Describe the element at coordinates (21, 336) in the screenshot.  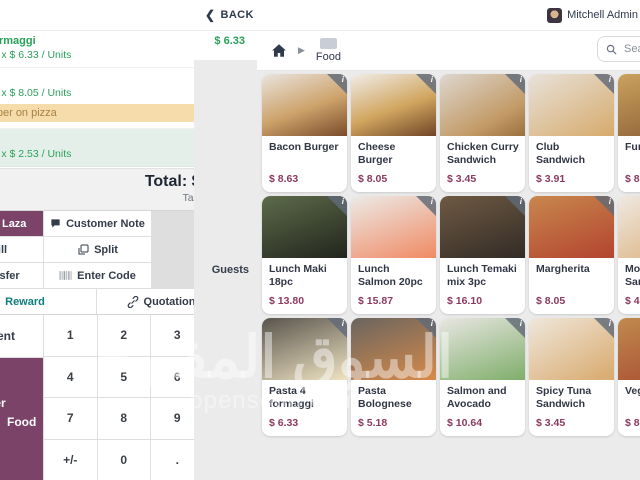
I see `payment-button: Payment` at that location.